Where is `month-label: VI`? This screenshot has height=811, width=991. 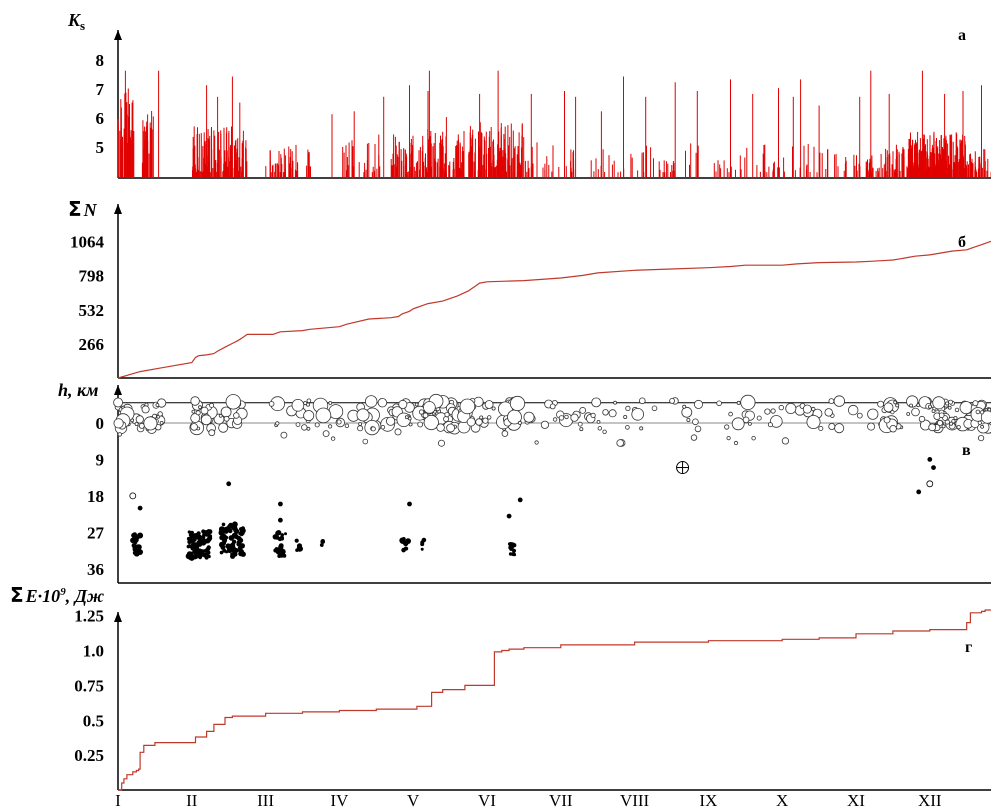
month-label: VI is located at coordinates (487, 800).